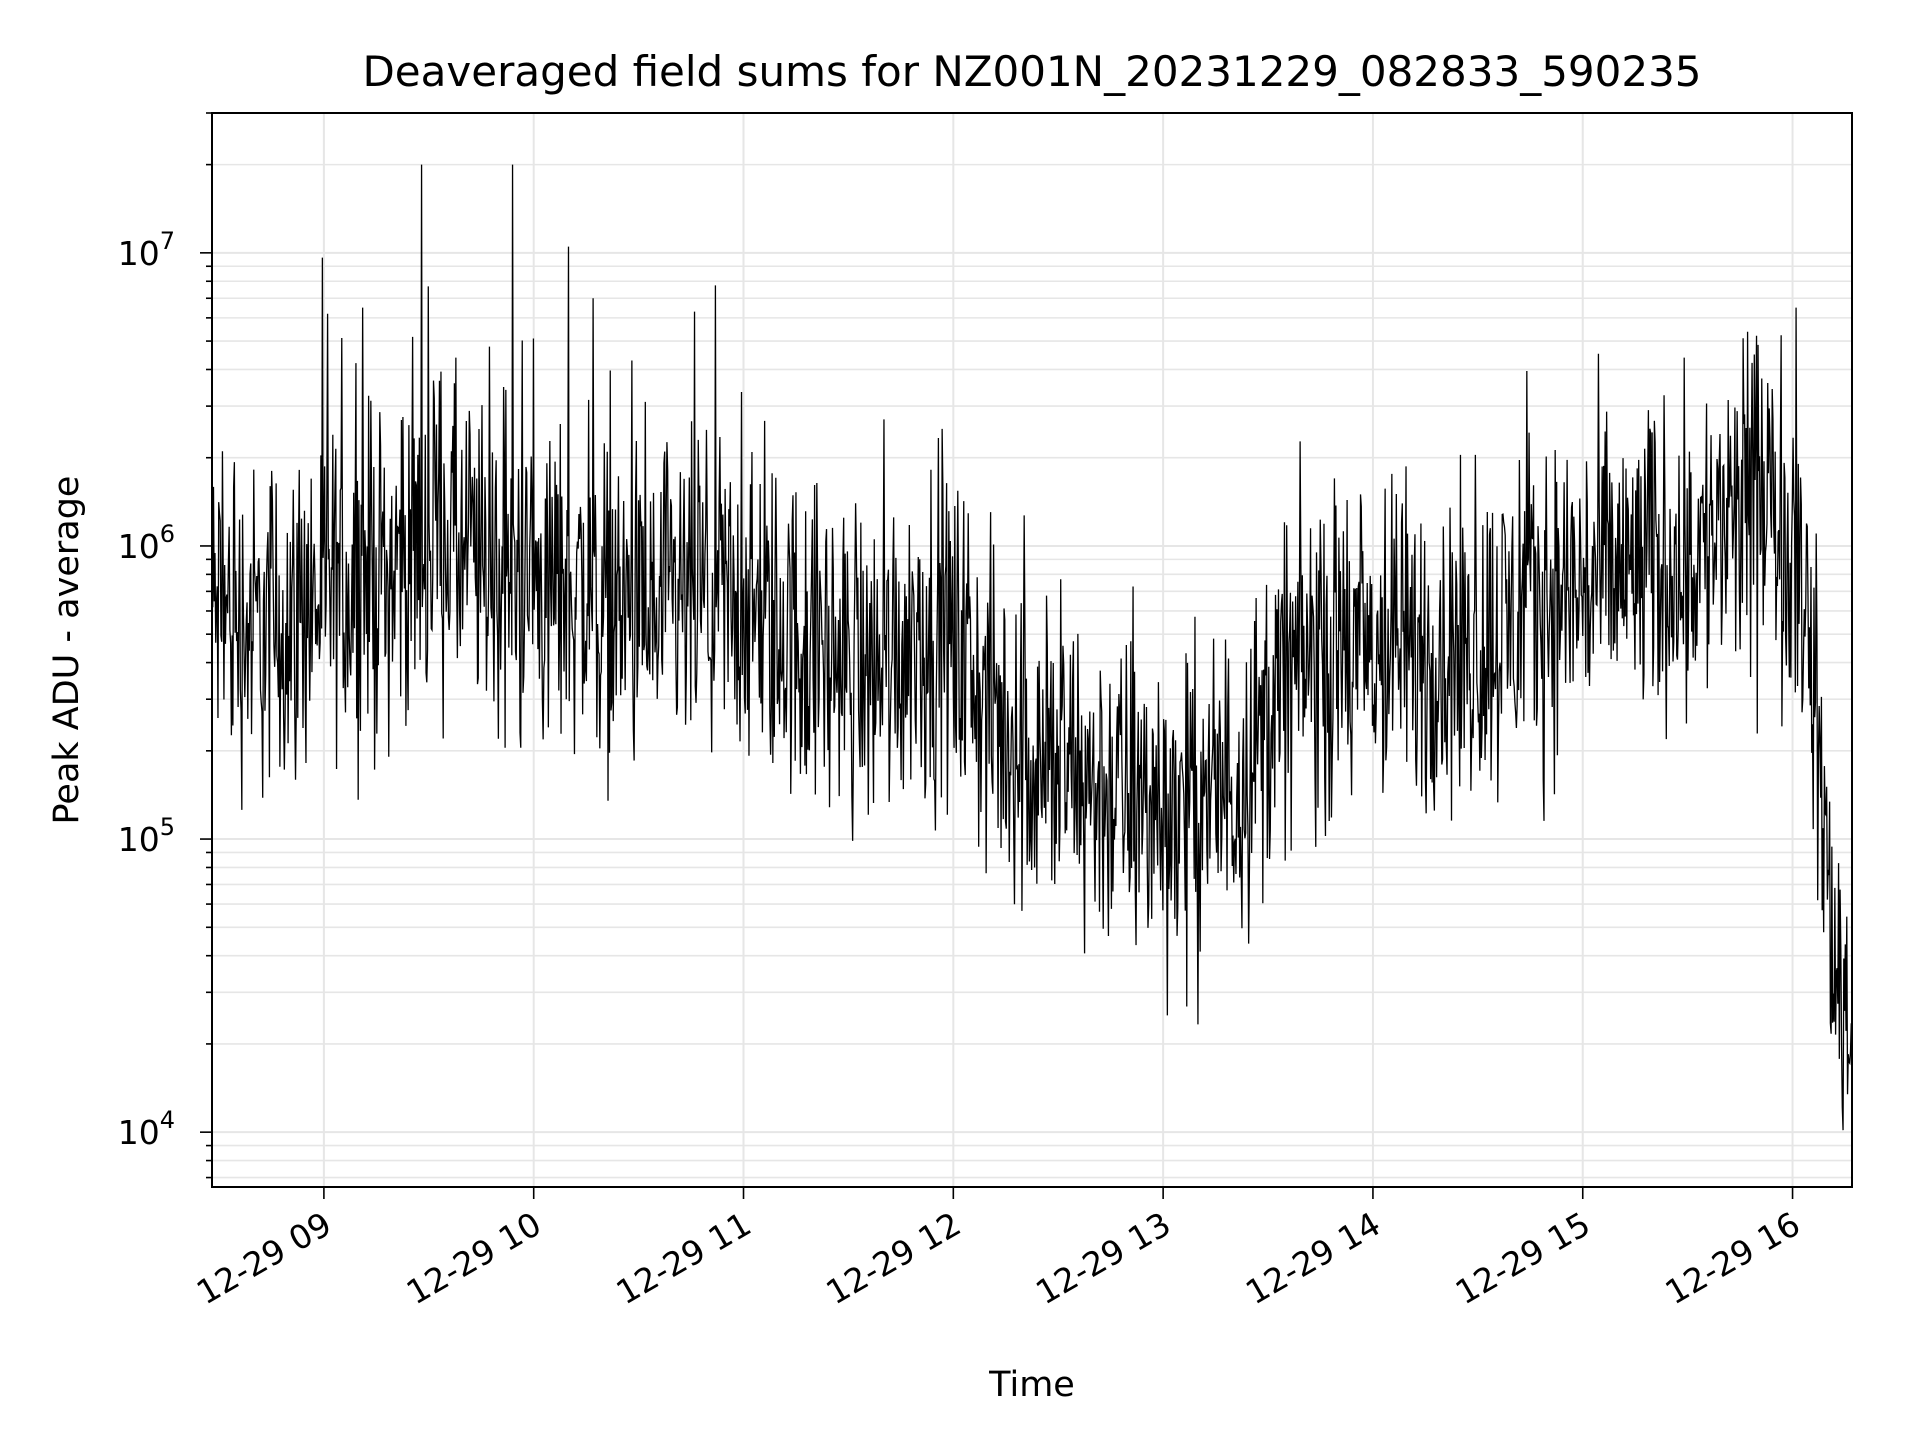  Describe the element at coordinates (1103, 1258) in the screenshot. I see `x-tick-label: 12-29 13` at that location.